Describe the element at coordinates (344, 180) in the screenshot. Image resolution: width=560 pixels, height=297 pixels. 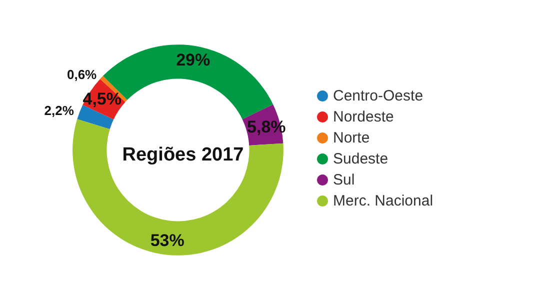
I see `legend-label: Sul` at that location.